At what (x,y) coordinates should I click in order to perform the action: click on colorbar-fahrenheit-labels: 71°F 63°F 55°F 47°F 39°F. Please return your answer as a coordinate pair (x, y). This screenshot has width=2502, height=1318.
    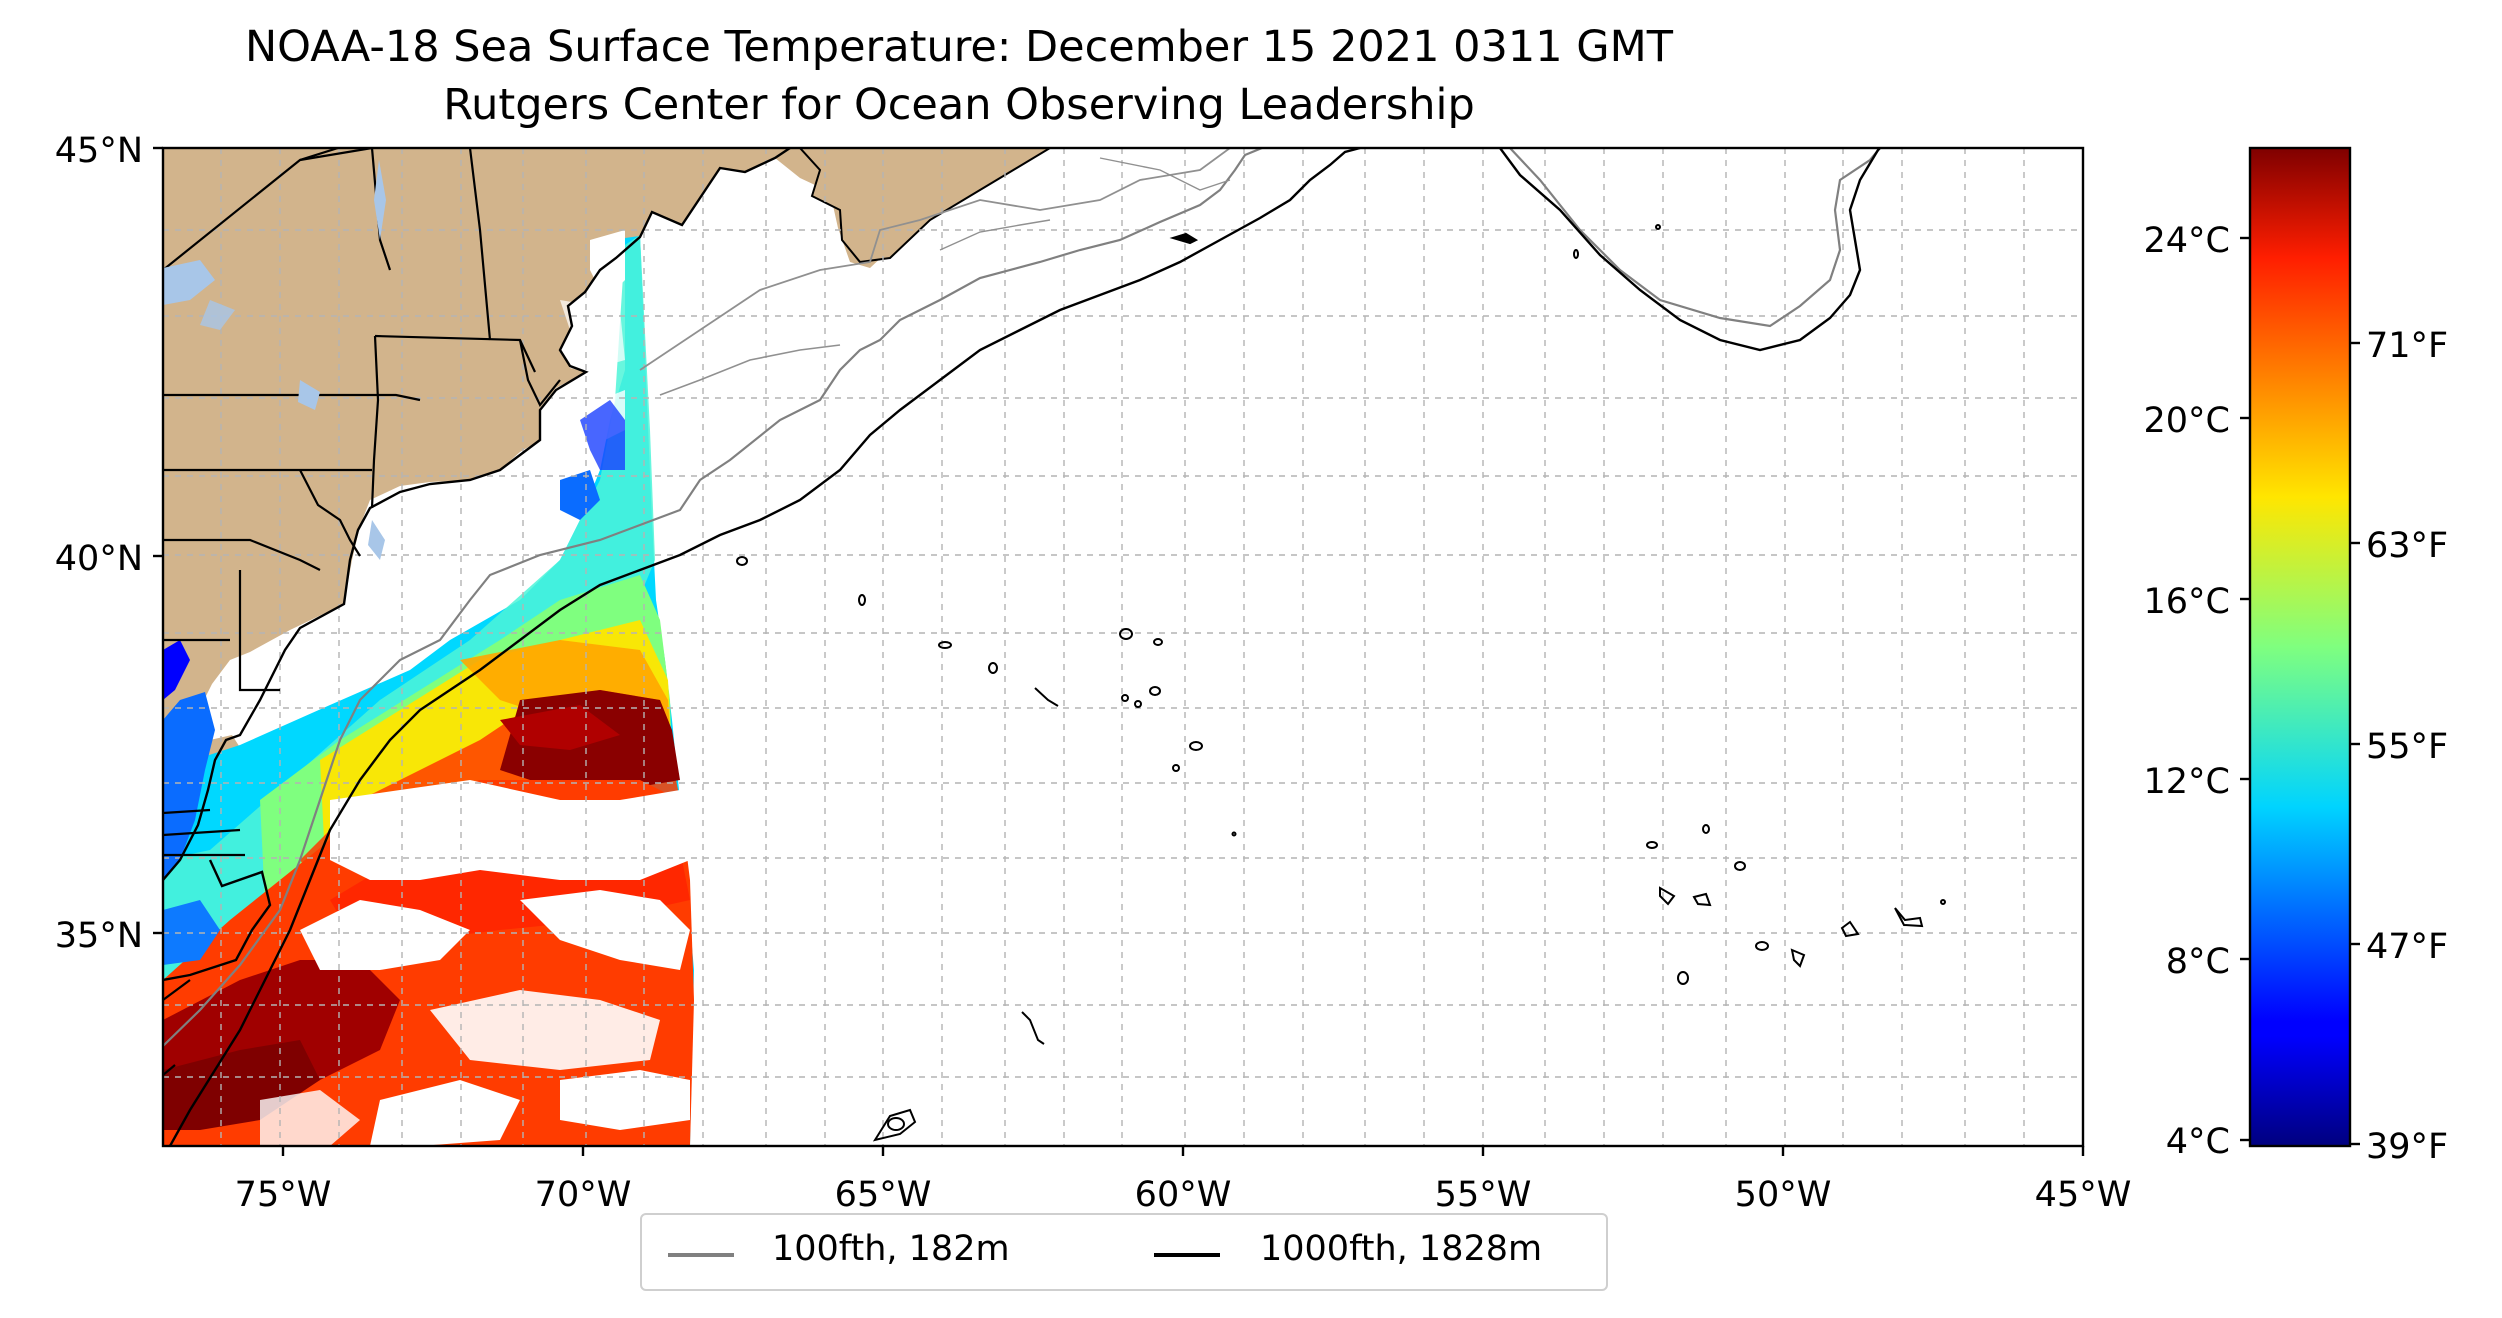
    Looking at the image, I should click on (2407, 746).